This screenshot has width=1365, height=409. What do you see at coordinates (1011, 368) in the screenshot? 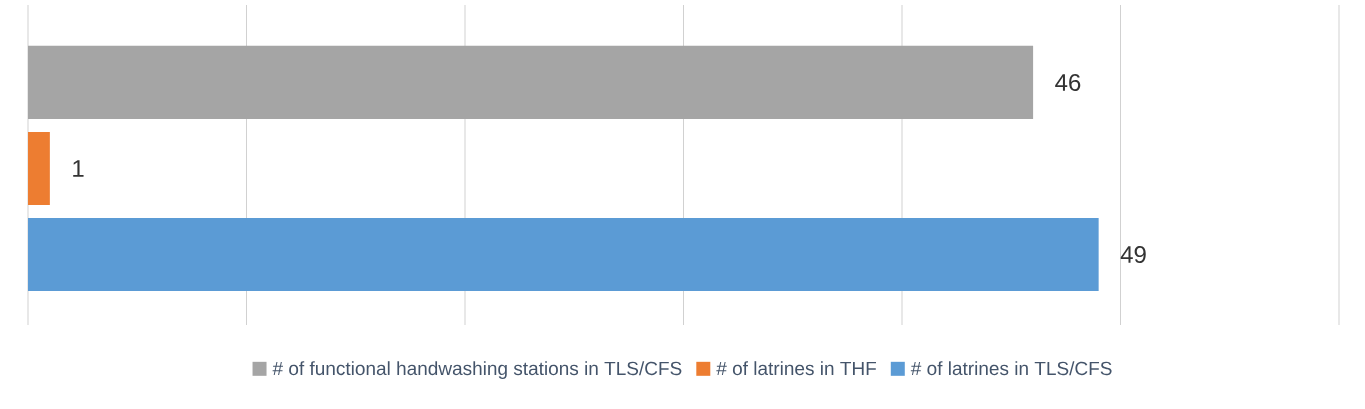
I see `legend-label: # of latrines in TLS/CFS` at bounding box center [1011, 368].